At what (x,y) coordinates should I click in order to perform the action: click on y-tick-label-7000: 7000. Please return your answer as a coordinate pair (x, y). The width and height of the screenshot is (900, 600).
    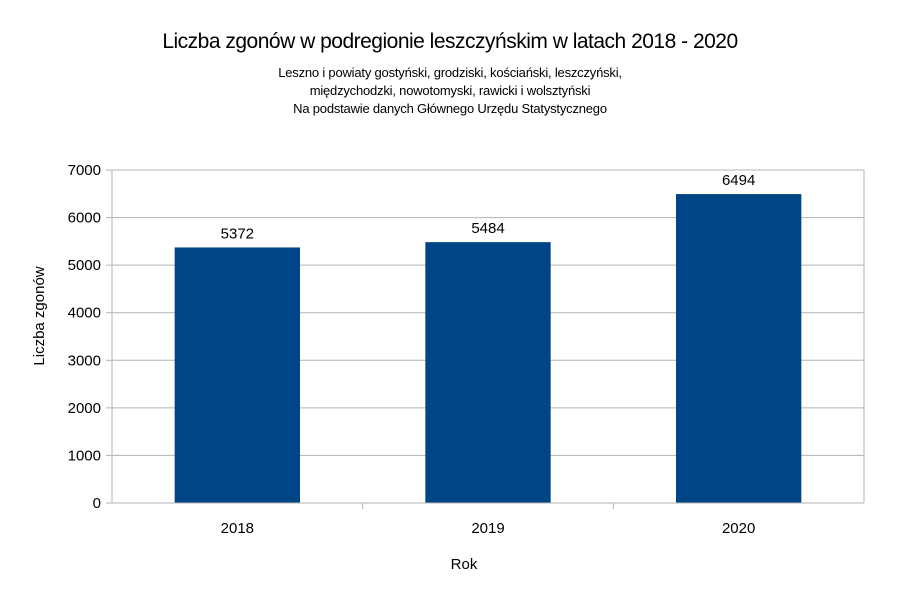
    Looking at the image, I should click on (84, 170).